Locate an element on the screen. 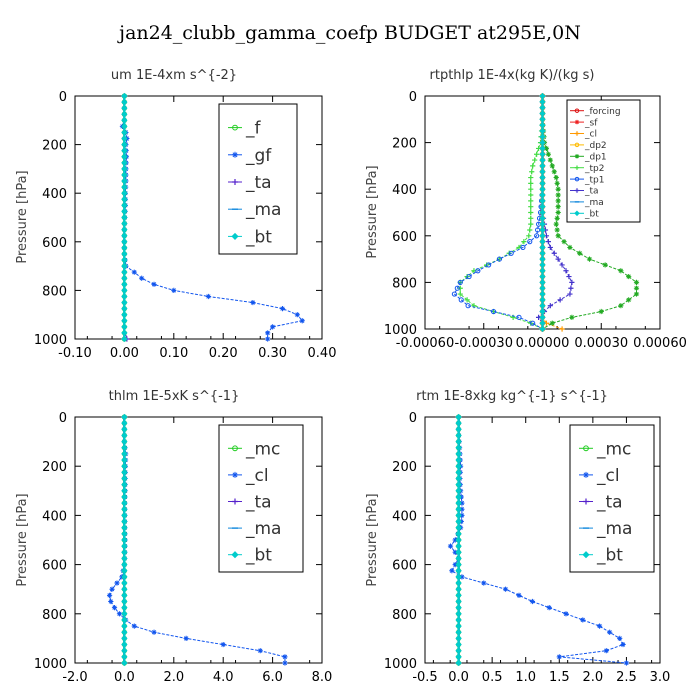 This screenshot has height=700, width=700. x-tick-label: 0.0 is located at coordinates (124, 677).